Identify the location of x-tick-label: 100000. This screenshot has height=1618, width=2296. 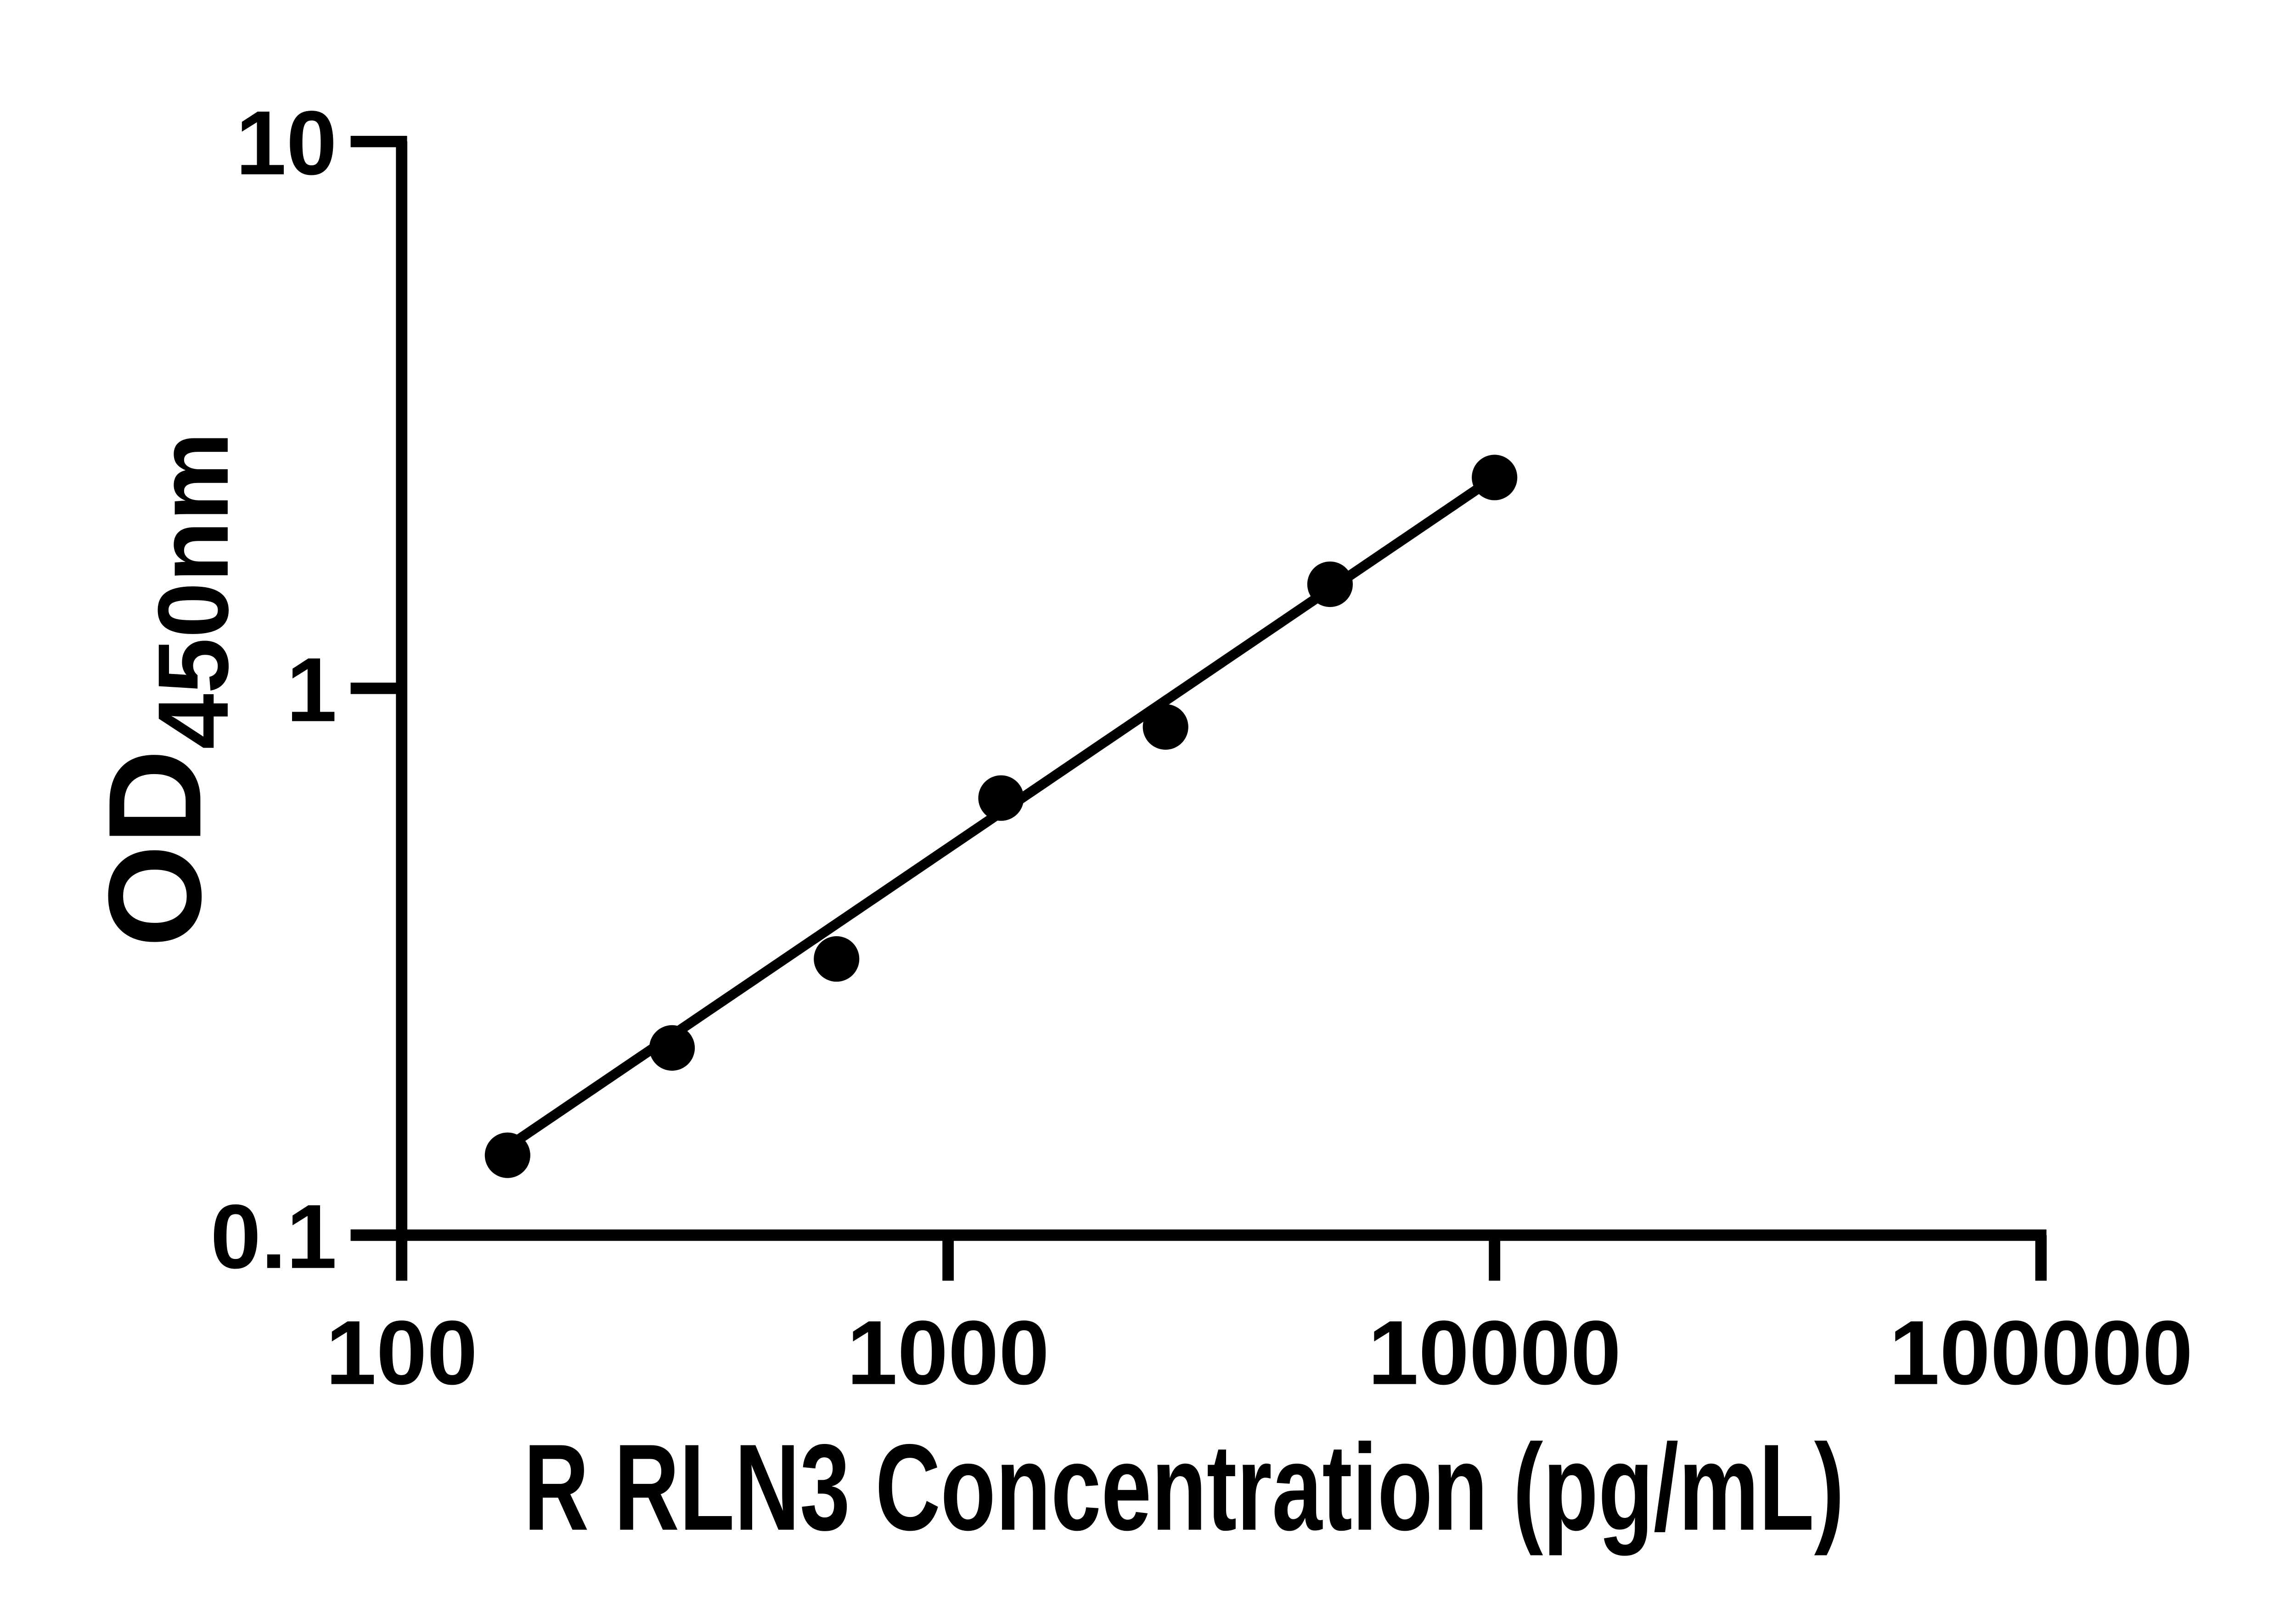
(2041, 1353).